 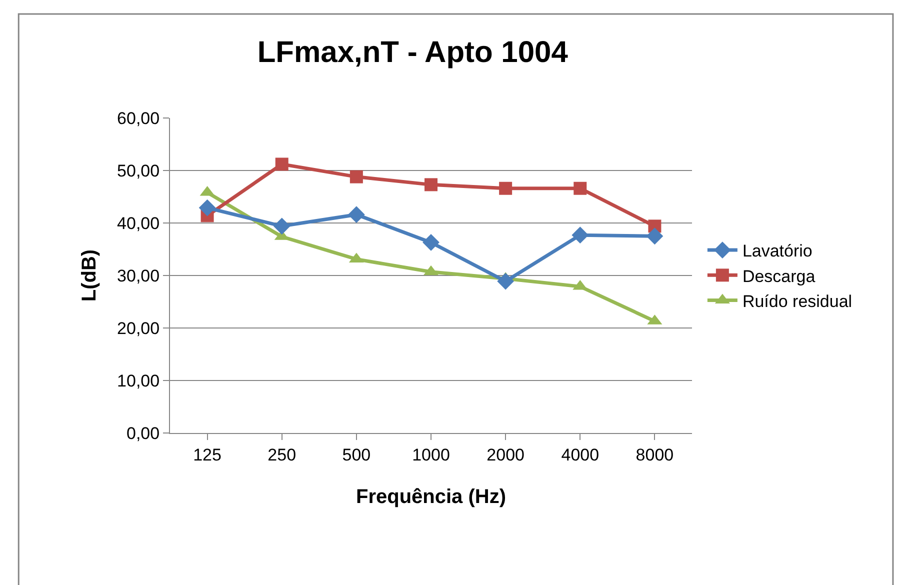 I want to click on y-tick-label: 60,00, so click(x=138, y=118).